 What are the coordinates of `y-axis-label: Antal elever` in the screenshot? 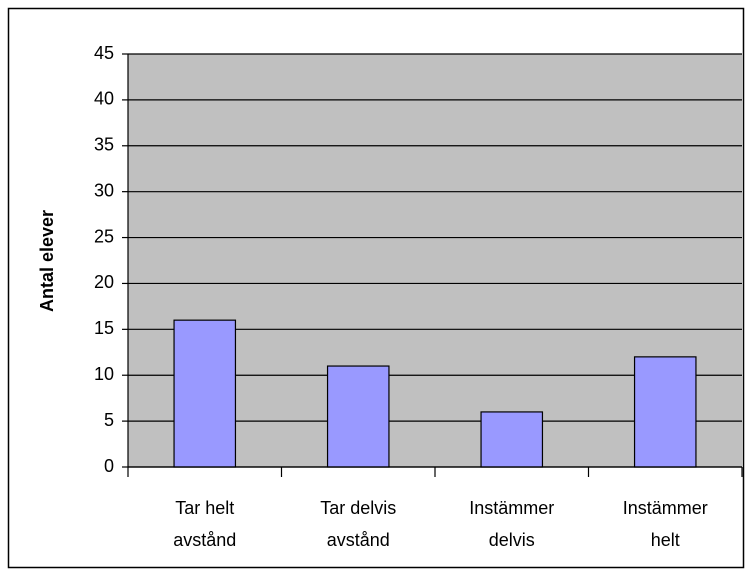 It's located at (47, 261).